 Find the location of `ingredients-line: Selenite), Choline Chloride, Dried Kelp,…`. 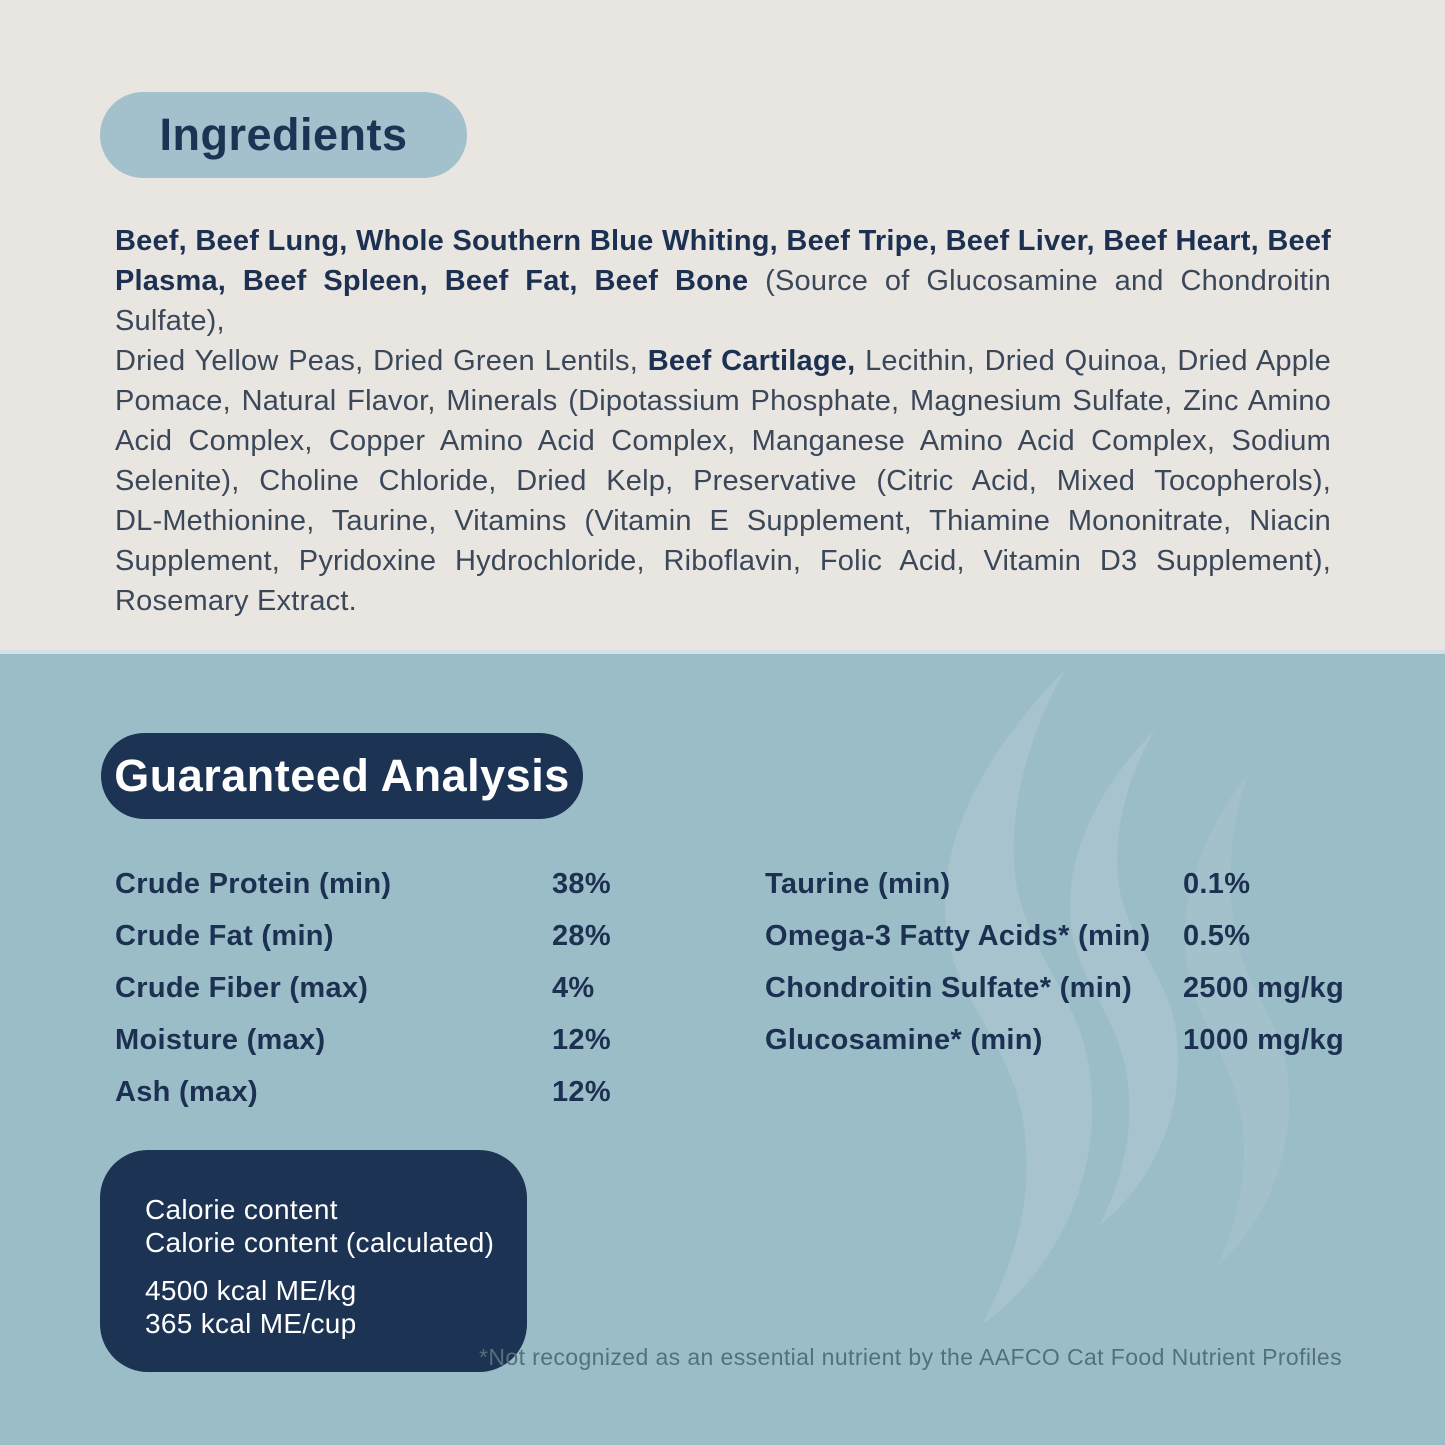

ingredients-line: Selenite), Choline Chloride, Dried Kelp,… is located at coordinates (723, 481).